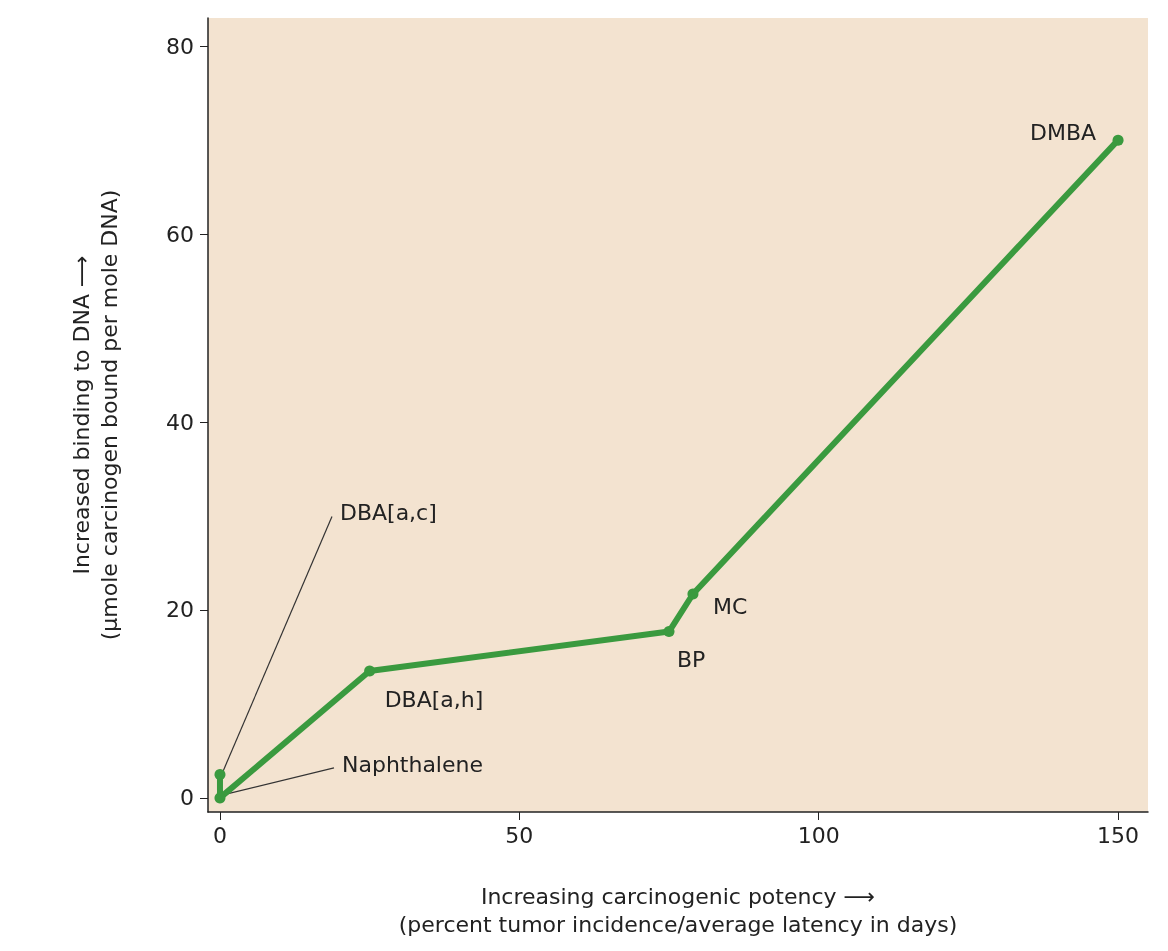  Describe the element at coordinates (434, 699) in the screenshot. I see `annotation: DBA[a,h]` at that location.